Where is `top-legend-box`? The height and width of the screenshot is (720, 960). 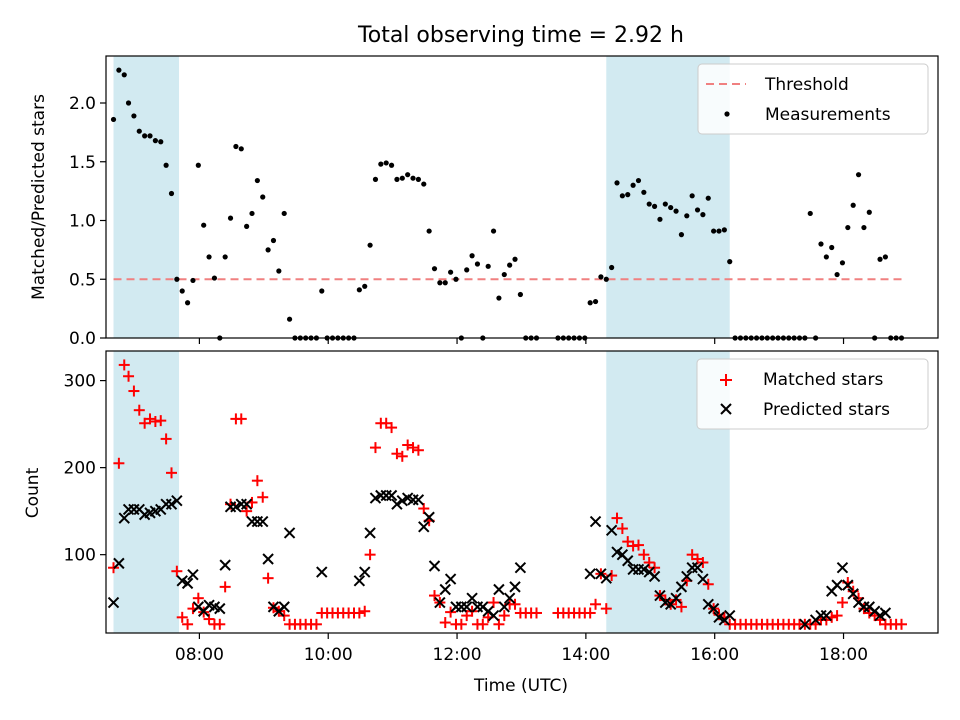 top-legend-box is located at coordinates (813, 99).